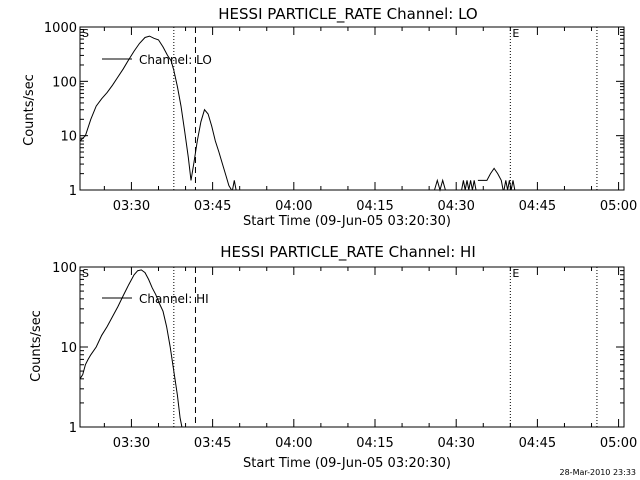 The image size is (640, 480). Describe the element at coordinates (598, 472) in the screenshot. I see `footer-timestamp: 28-Mar-2010 23:33` at that location.